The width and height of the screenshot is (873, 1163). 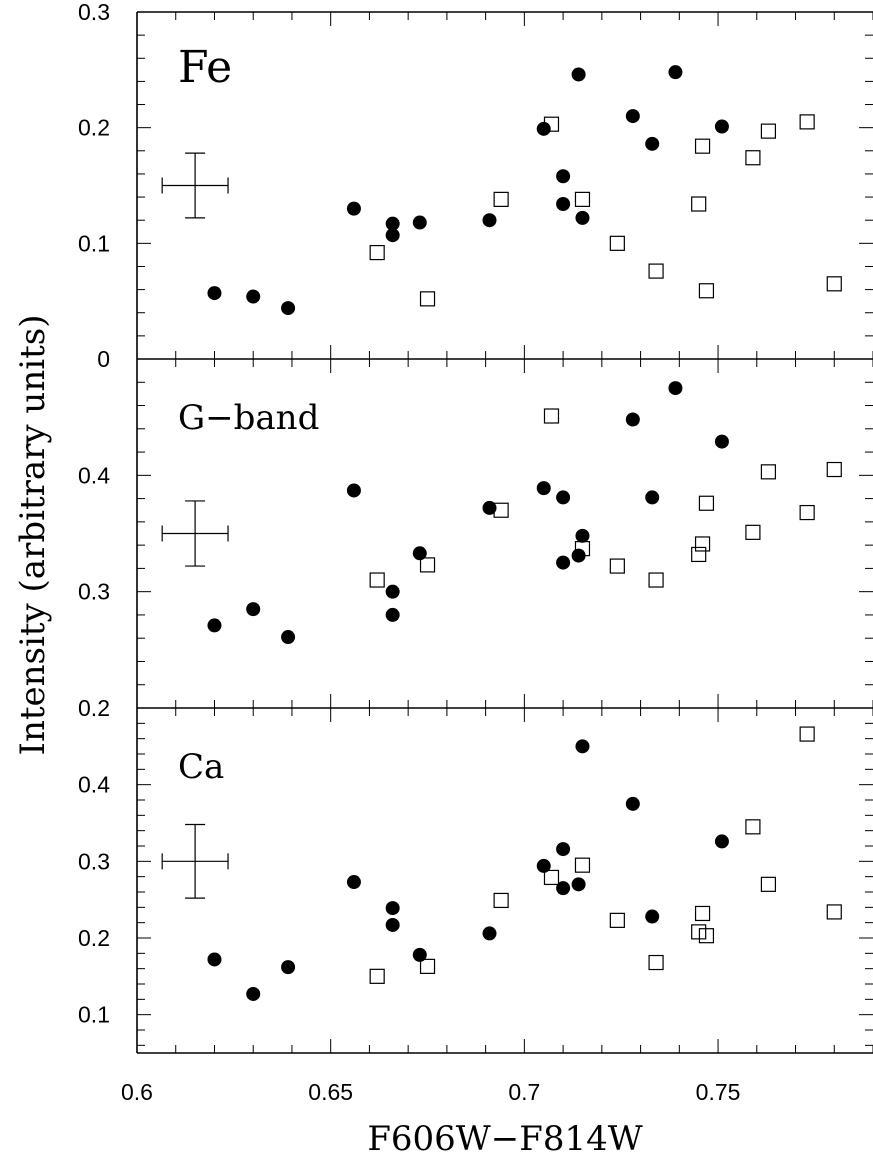 What do you see at coordinates (103, 359) in the screenshot?
I see `y-tick-label: 0` at bounding box center [103, 359].